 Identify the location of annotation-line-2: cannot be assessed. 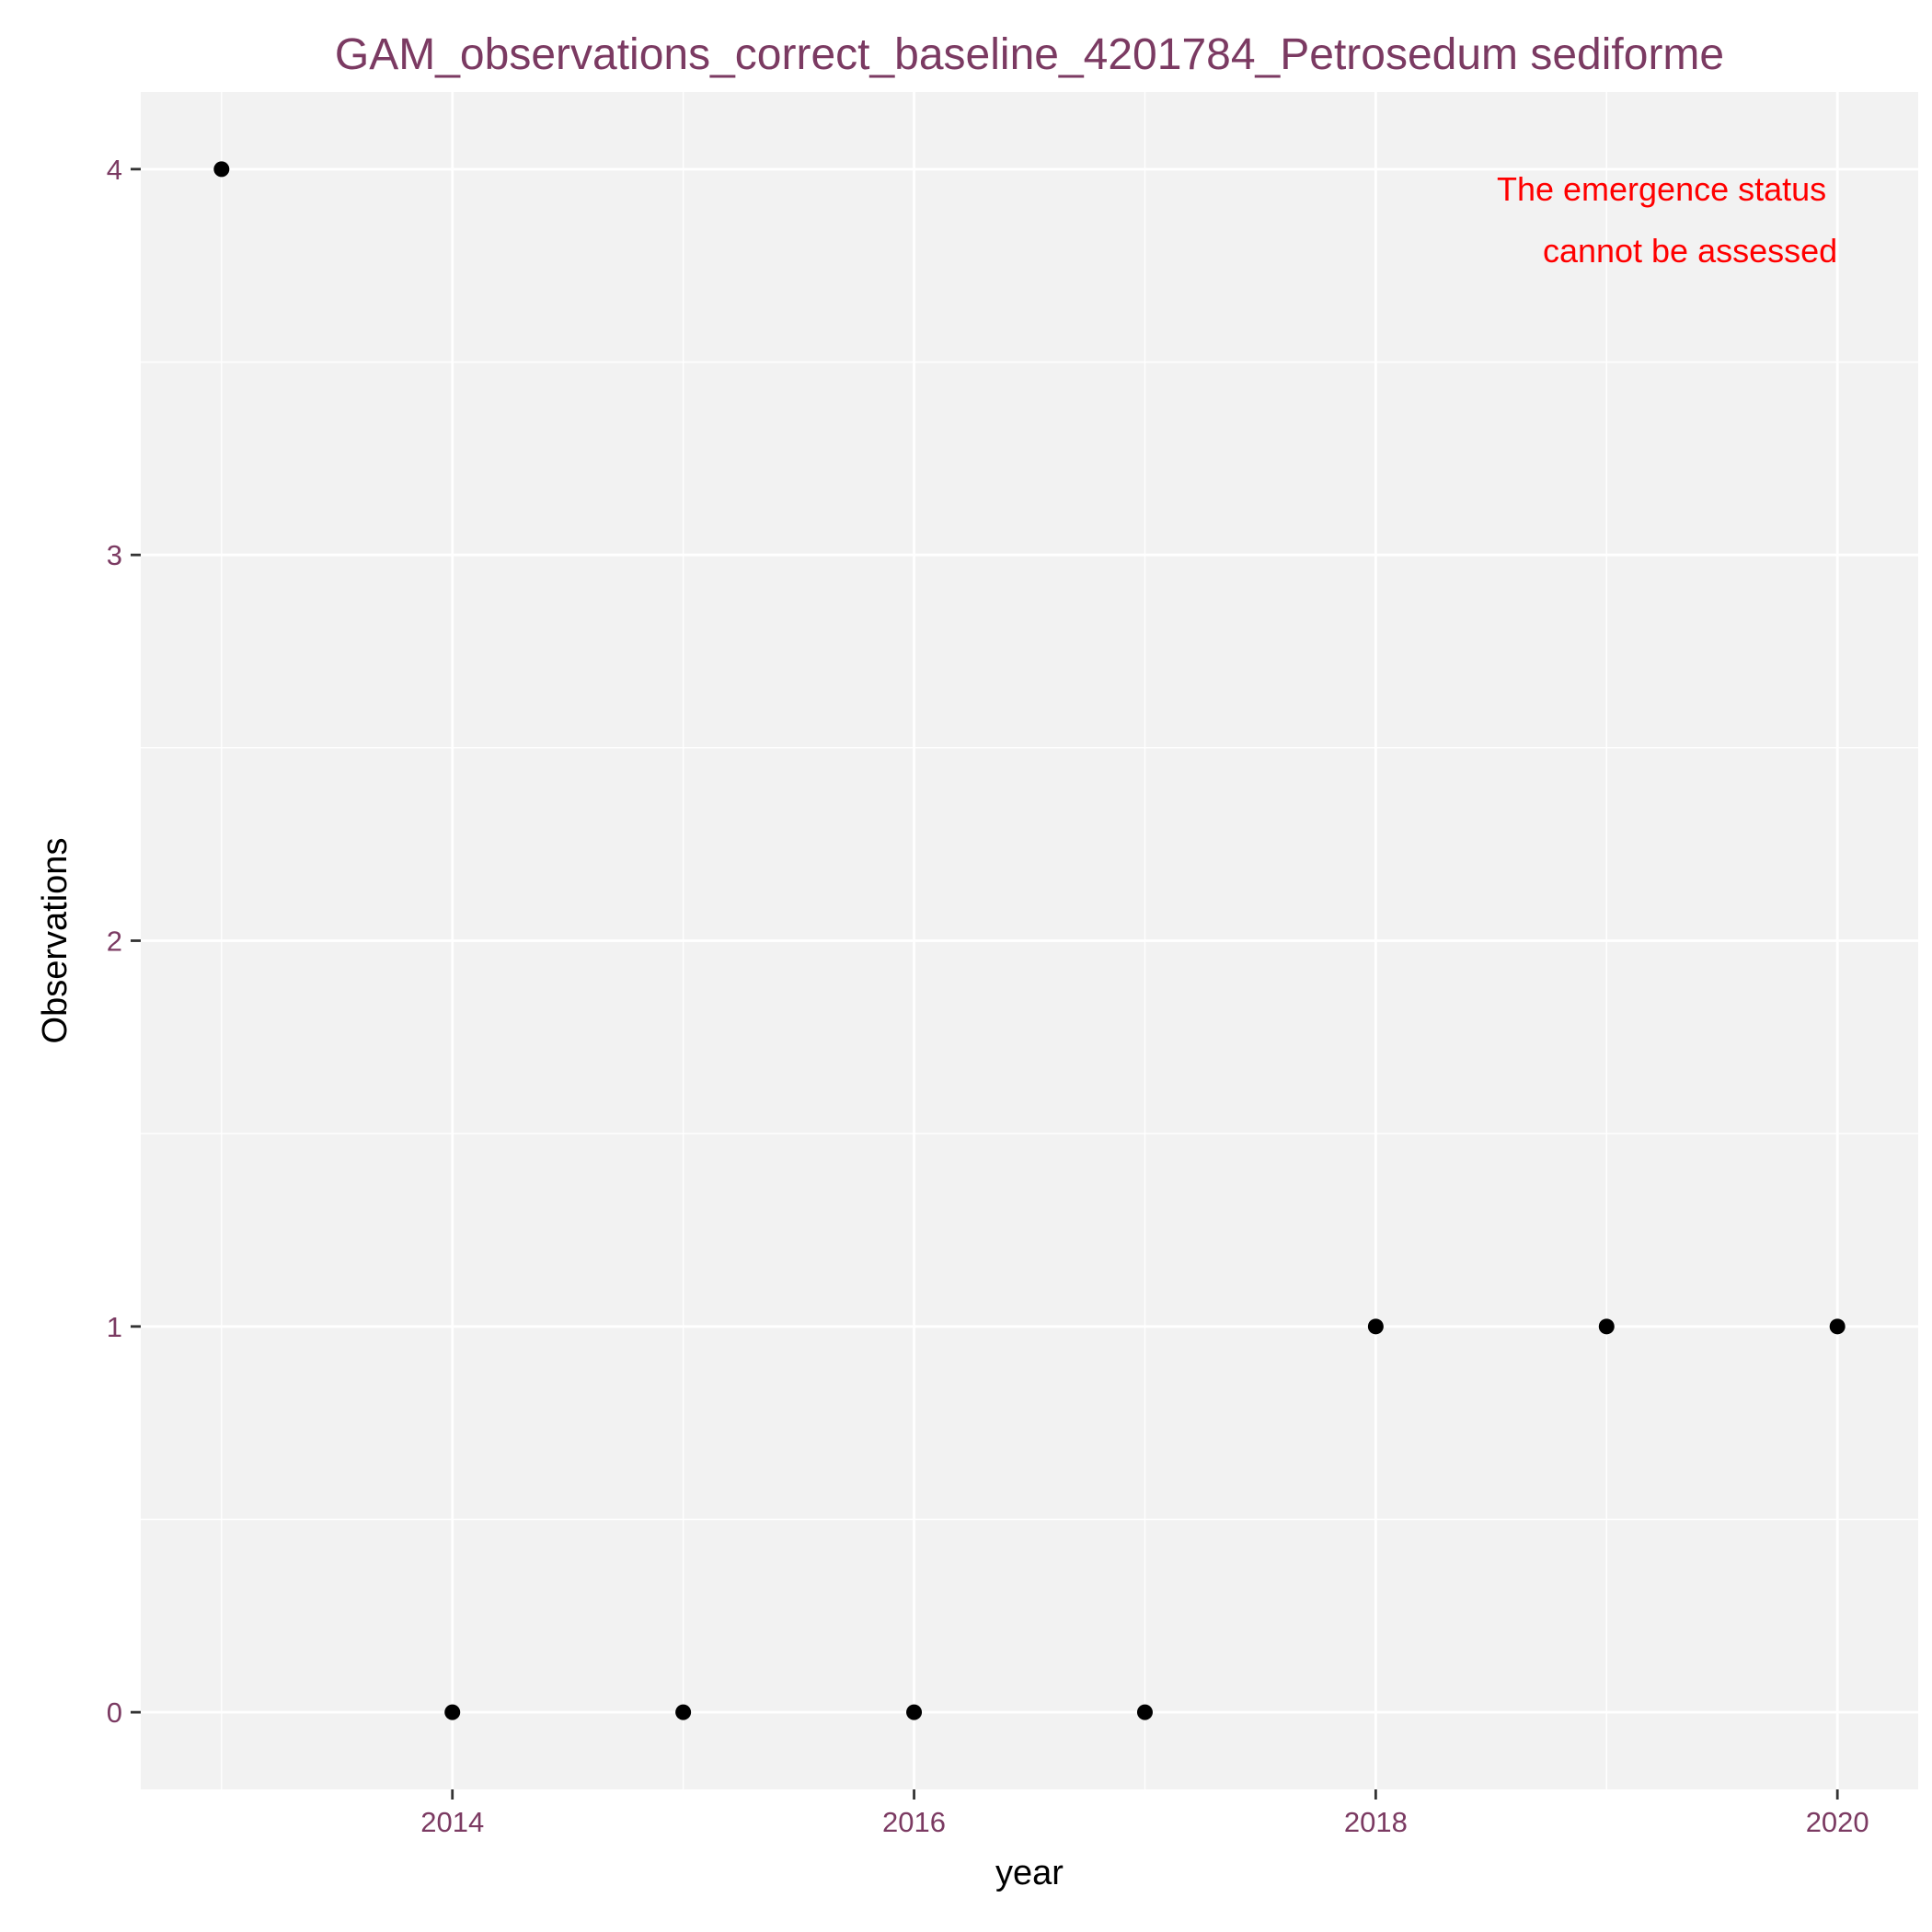
(1690, 251).